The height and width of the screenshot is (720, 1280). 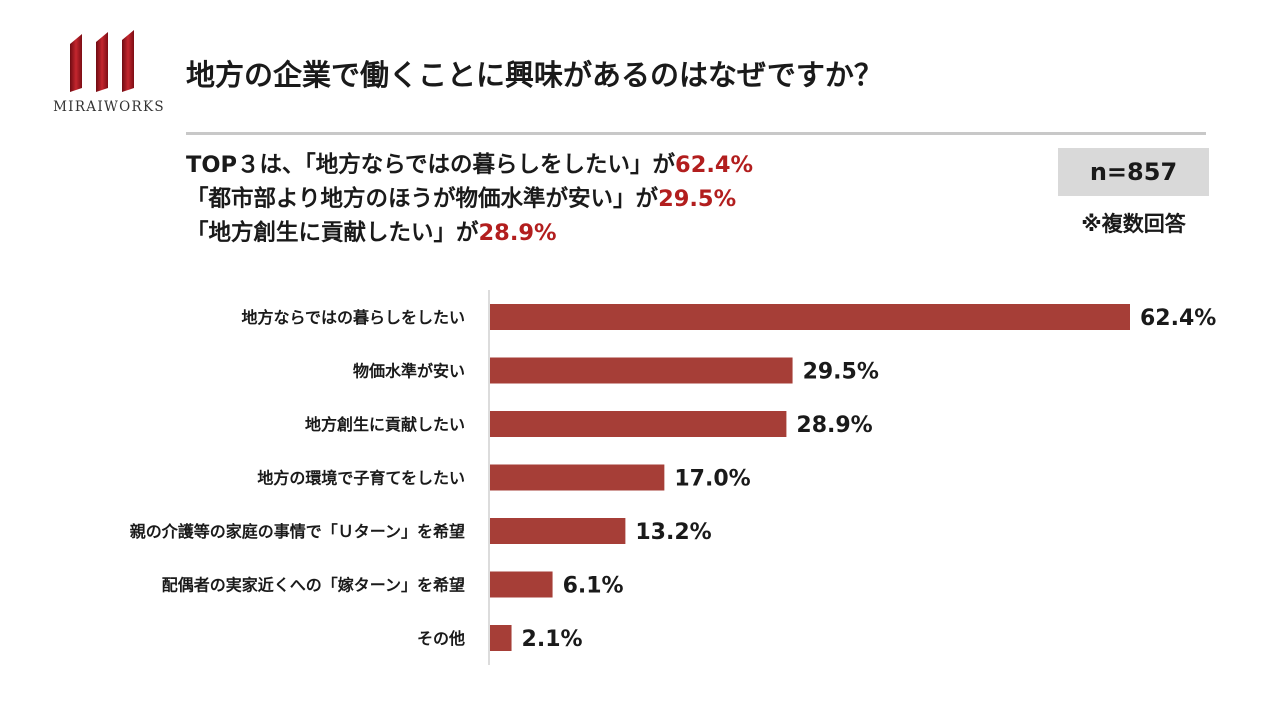 What do you see at coordinates (714, 165) in the screenshot?
I see `summary-line-value: 62.4%` at bounding box center [714, 165].